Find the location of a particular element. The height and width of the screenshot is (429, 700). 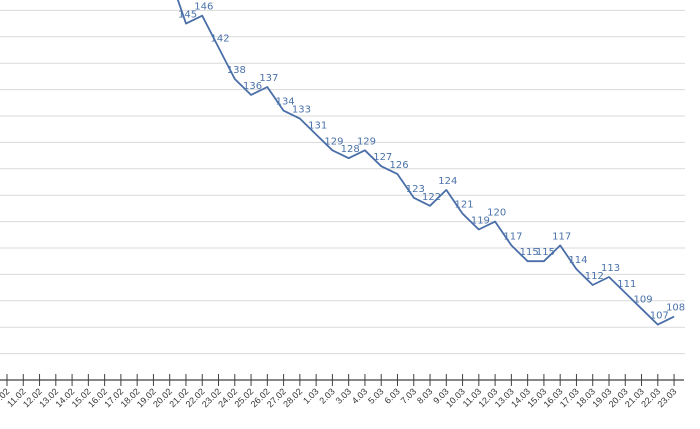

x-tick-label: 7.03 is located at coordinates (408, 395).